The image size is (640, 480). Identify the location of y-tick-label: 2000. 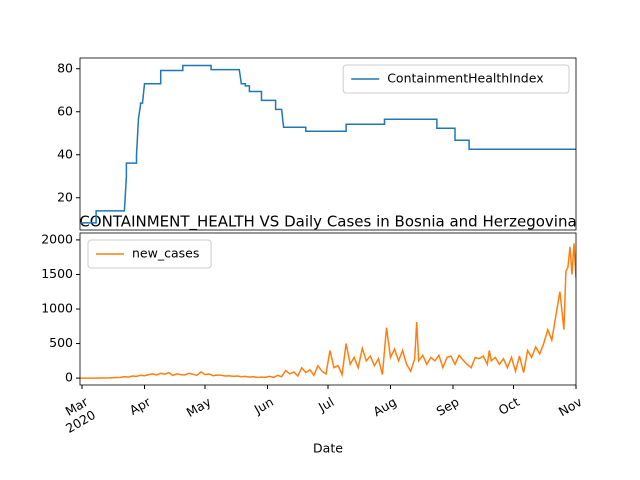
(57, 238).